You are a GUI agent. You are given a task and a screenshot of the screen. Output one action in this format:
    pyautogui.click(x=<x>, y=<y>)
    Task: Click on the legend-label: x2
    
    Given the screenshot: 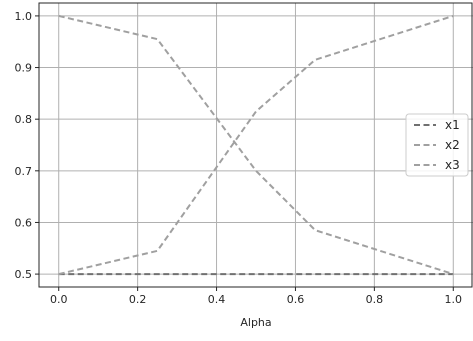 What is the action you would take?
    pyautogui.click(x=452, y=145)
    